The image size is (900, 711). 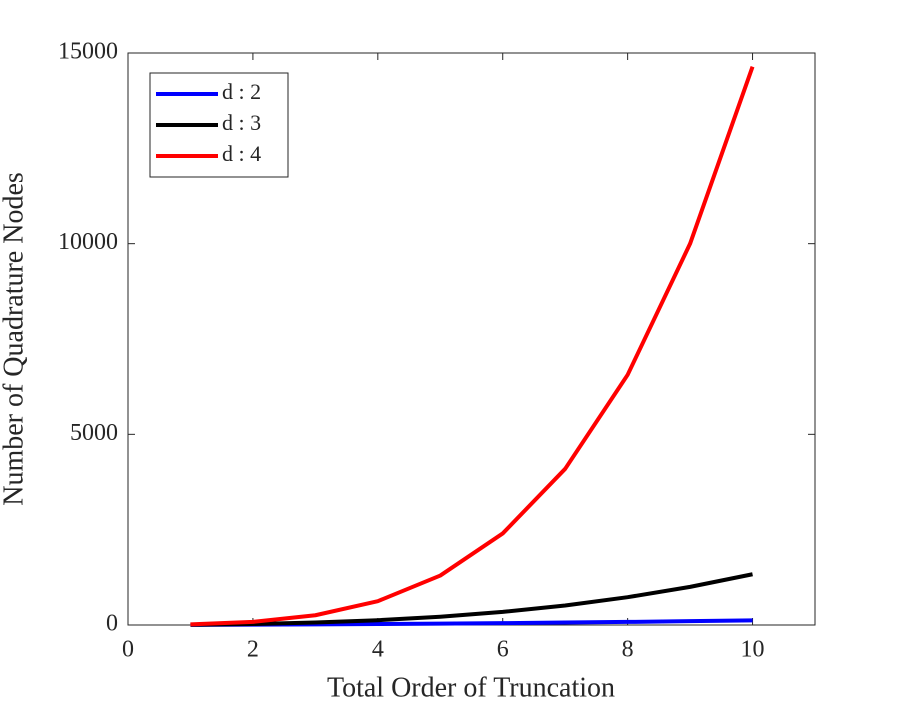 I want to click on y-tick-label: 0, so click(x=112, y=624).